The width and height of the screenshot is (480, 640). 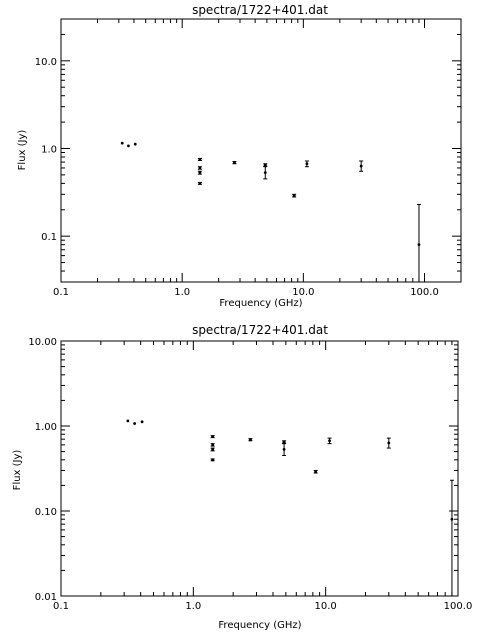 What do you see at coordinates (49, 149) in the screenshot?
I see `chart-1-y-tick-label: 1.0` at bounding box center [49, 149].